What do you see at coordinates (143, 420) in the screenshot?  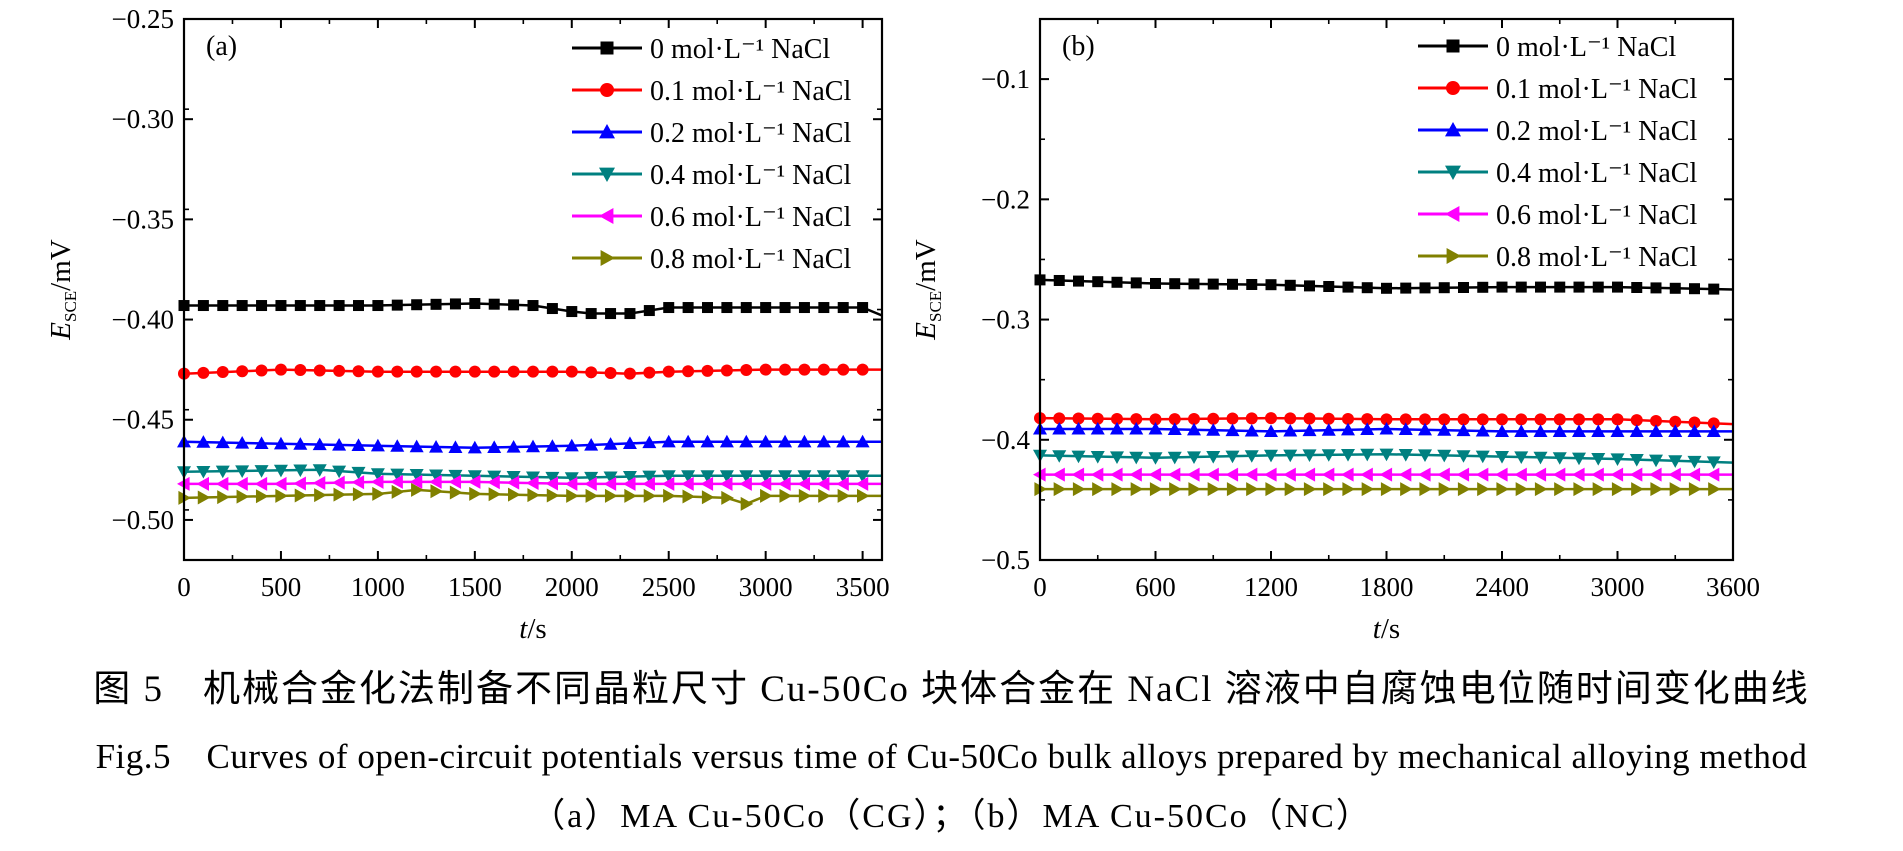 I see `y-tick-label: −0.45` at bounding box center [143, 420].